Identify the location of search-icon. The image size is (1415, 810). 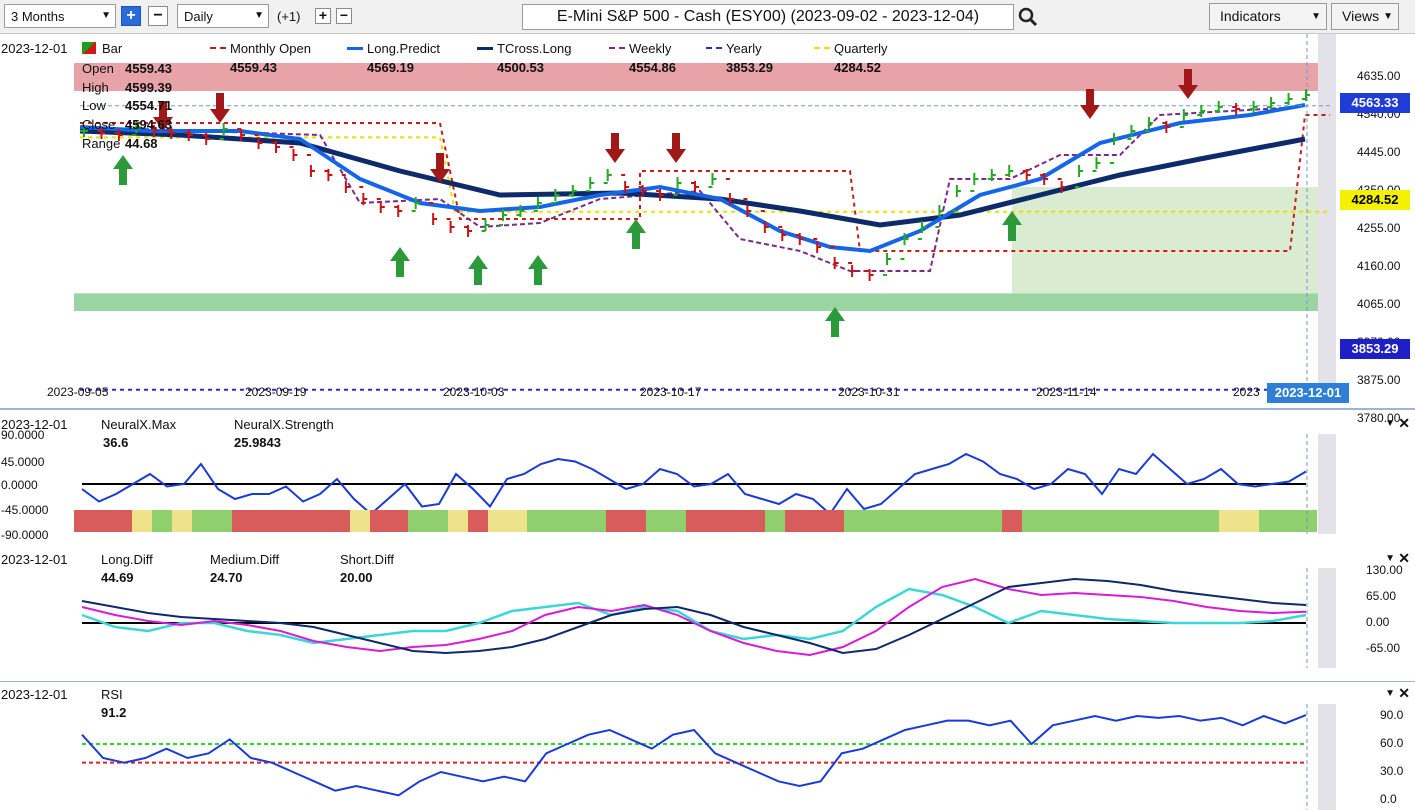
(1028, 17).